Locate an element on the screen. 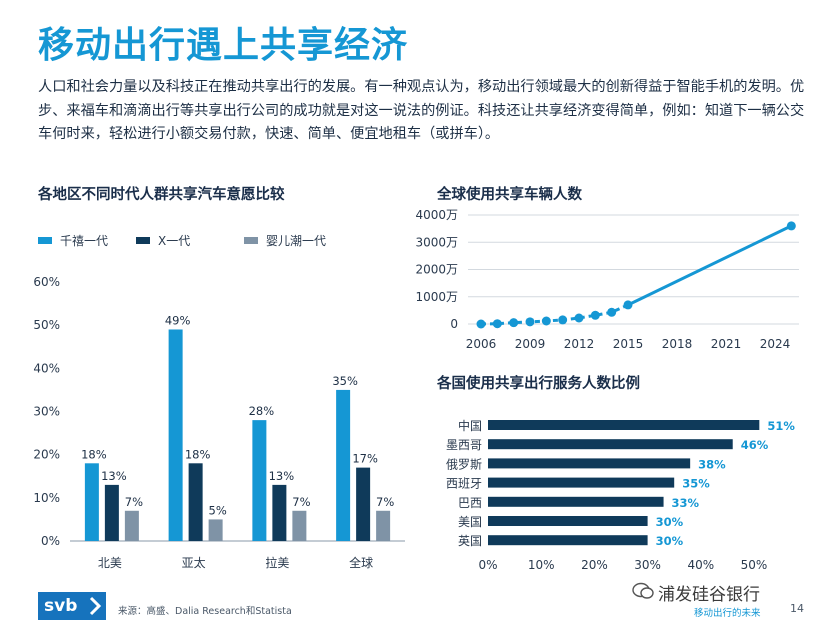  x-tick-label: 20% is located at coordinates (594, 565).